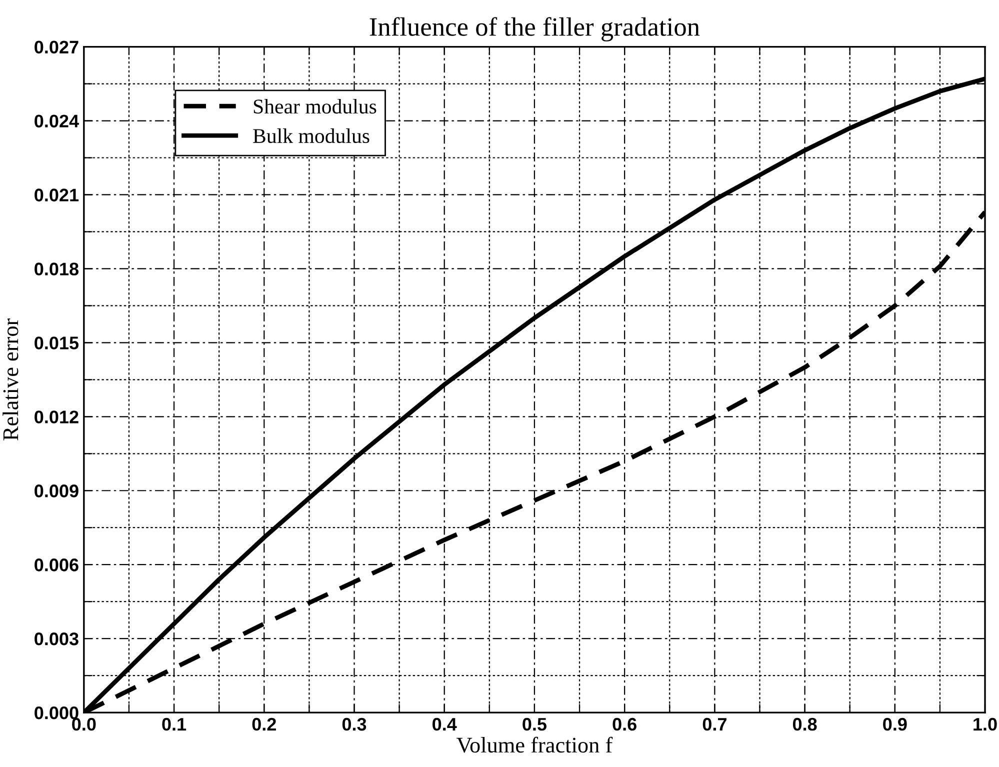 This screenshot has width=999, height=767. I want to click on legend-label: Shear modulus, so click(315, 106).